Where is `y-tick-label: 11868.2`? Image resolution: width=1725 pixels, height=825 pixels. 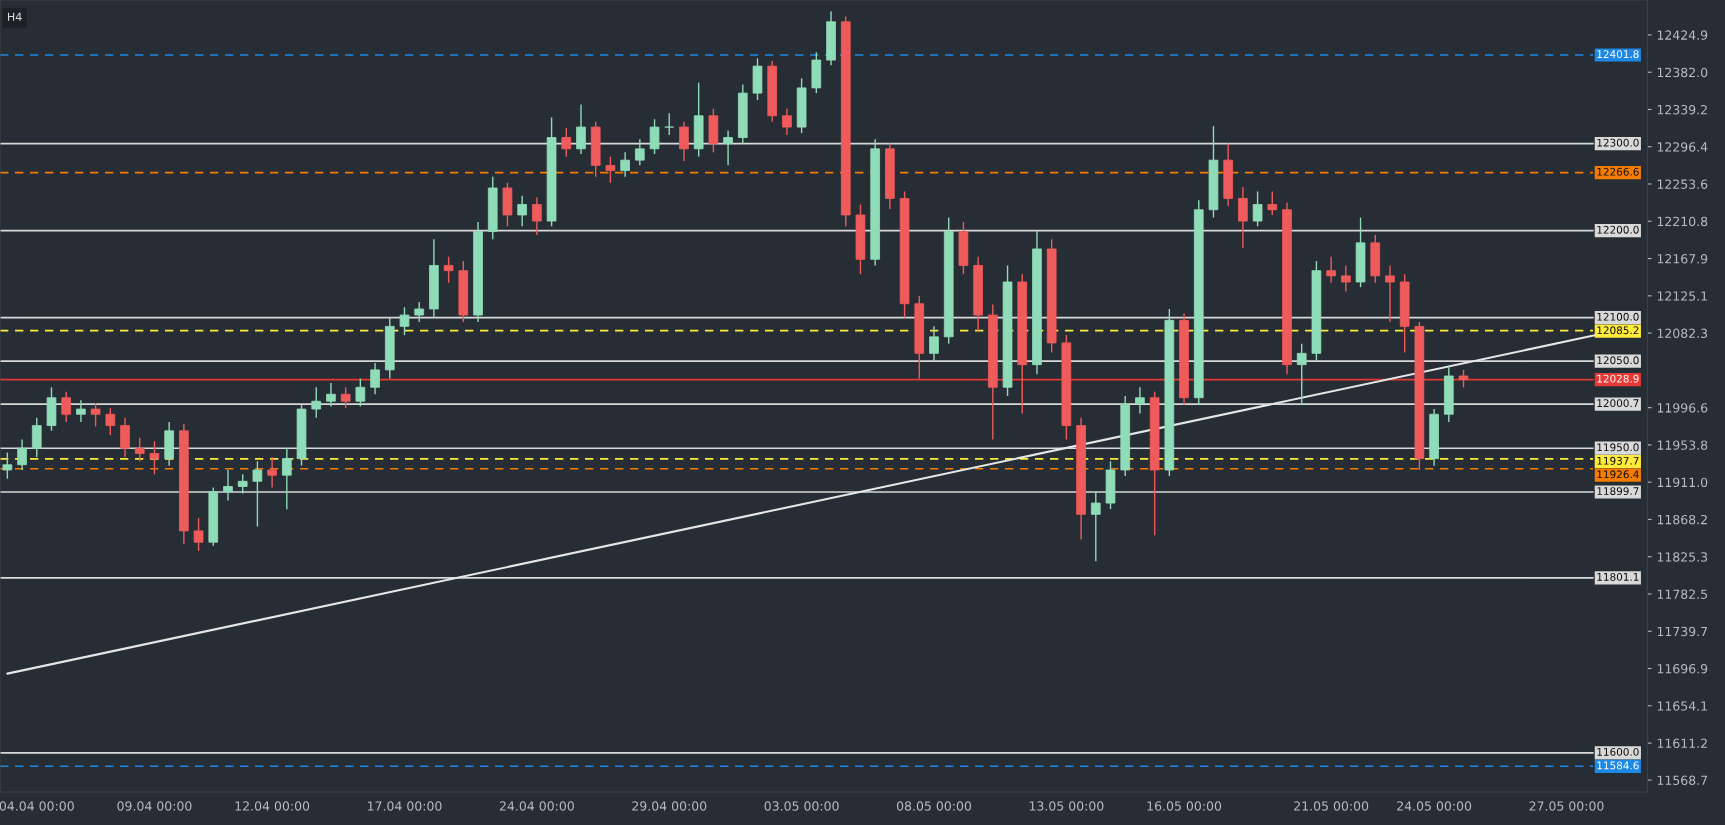
y-tick-label: 11868.2 is located at coordinates (1682, 519).